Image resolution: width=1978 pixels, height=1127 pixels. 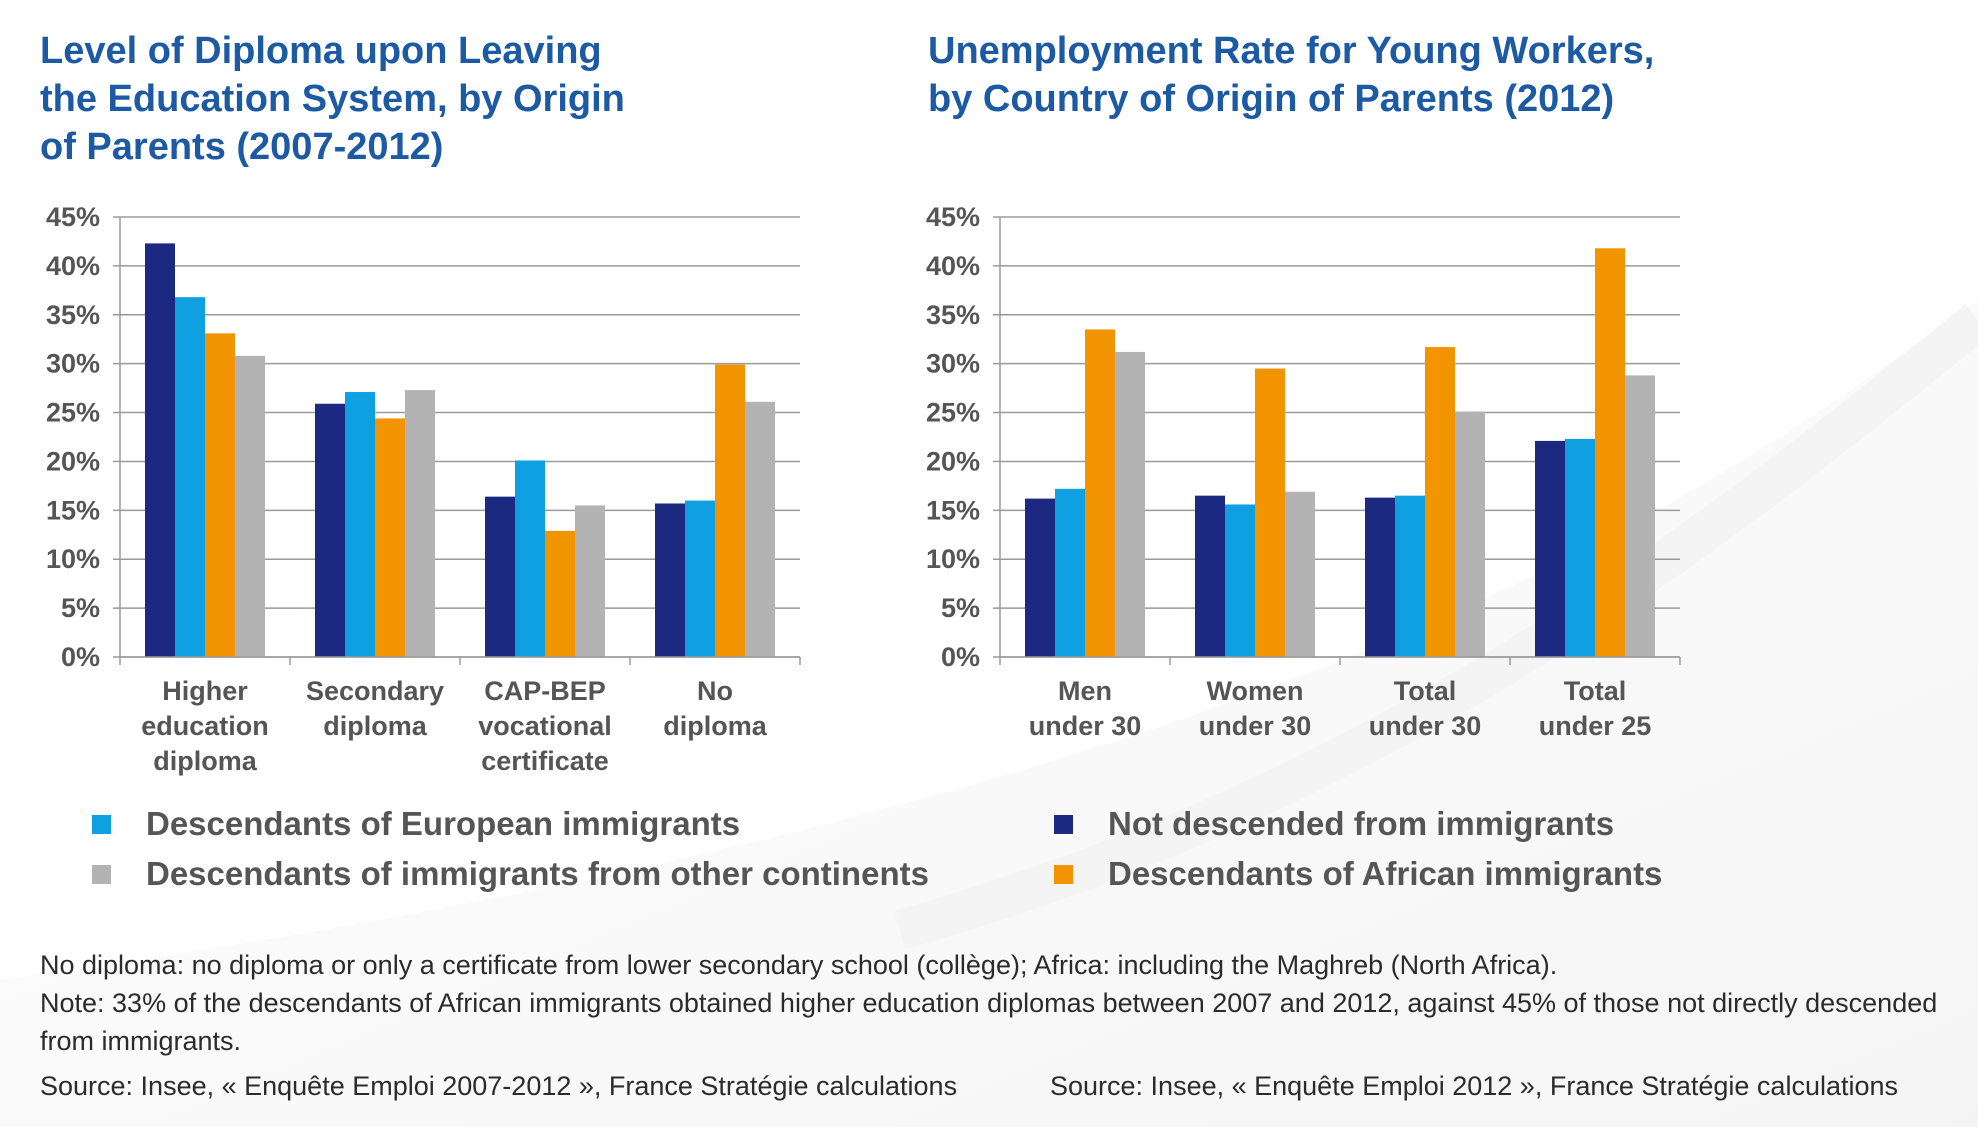 I want to click on legend-label-african: Descendants of African immigrants, so click(x=1385, y=873).